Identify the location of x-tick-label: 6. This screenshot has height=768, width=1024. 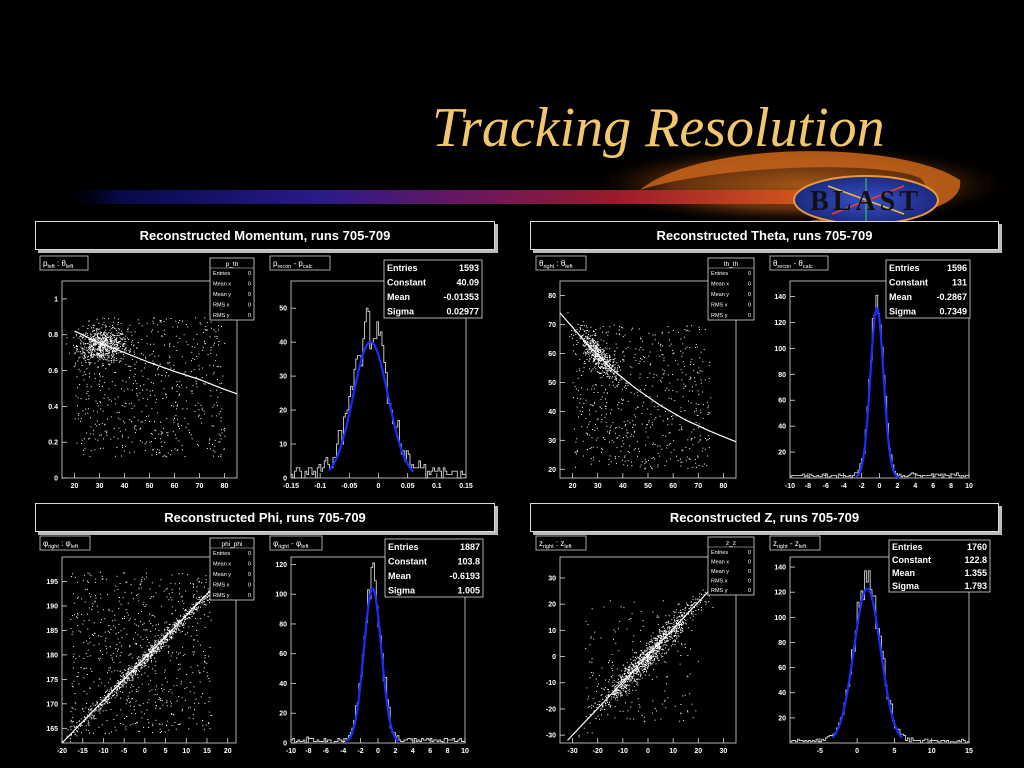
(430, 751).